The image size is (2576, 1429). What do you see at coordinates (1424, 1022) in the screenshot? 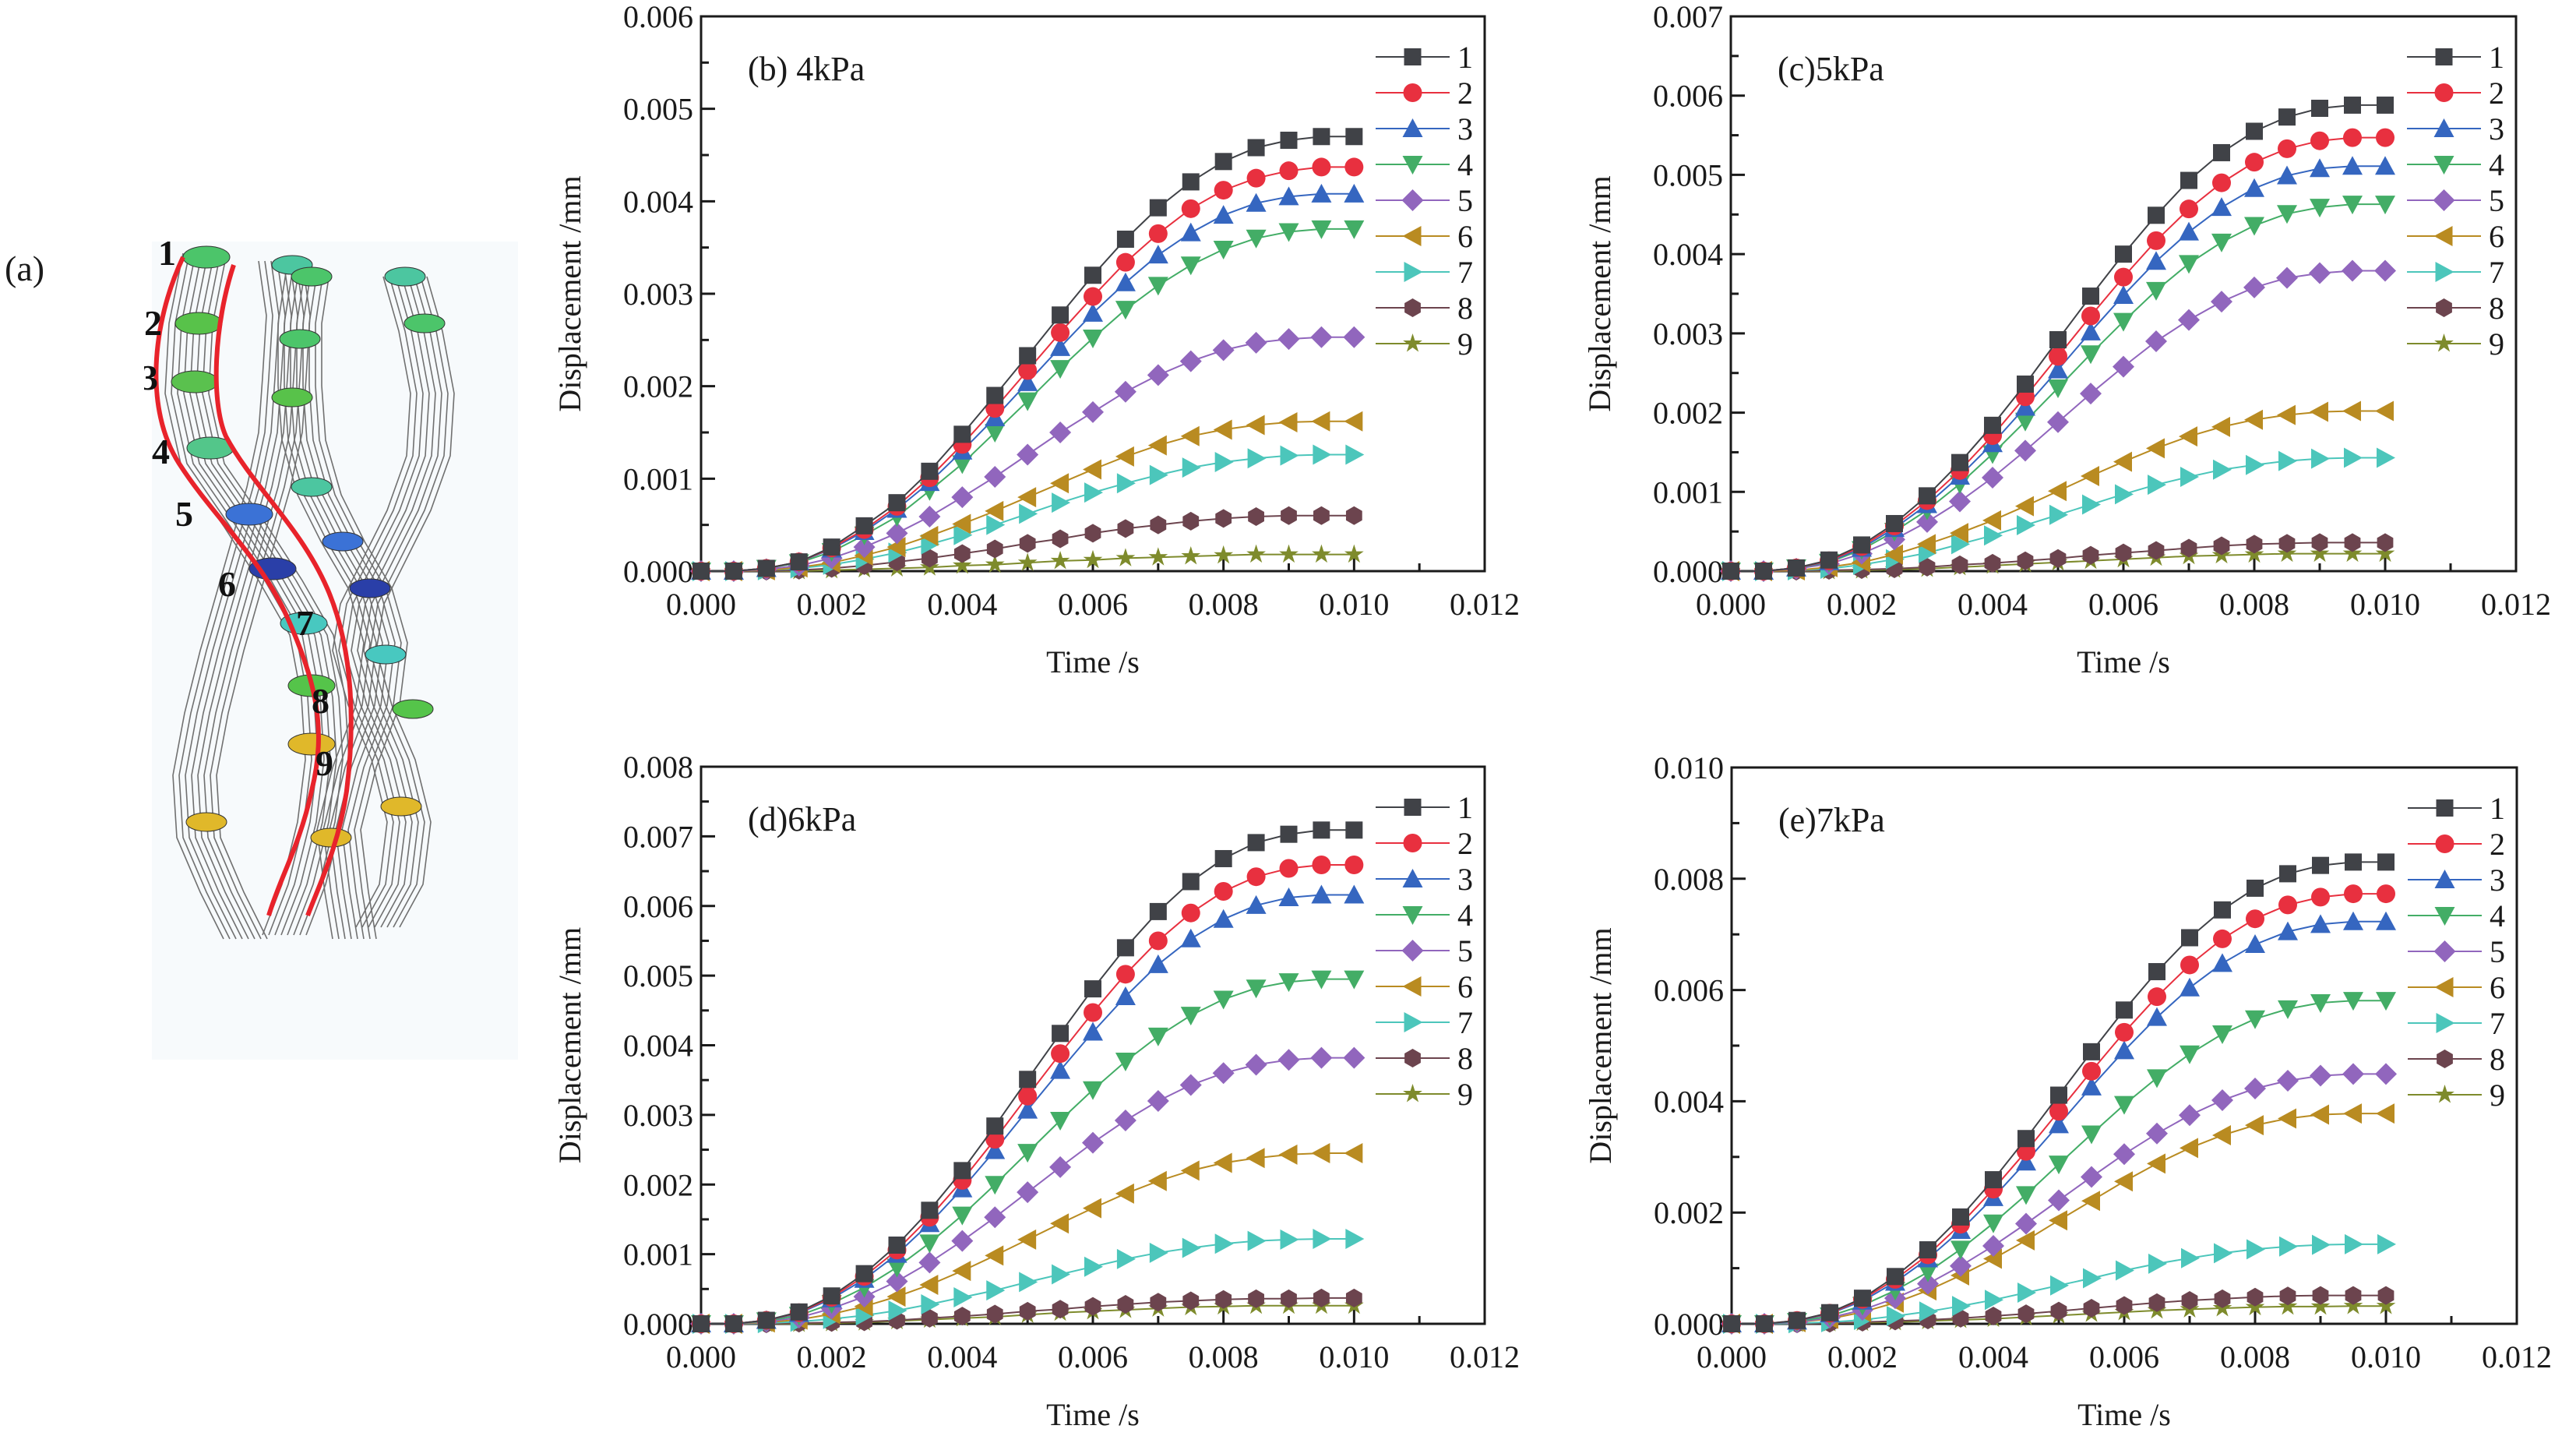
I see `legend-item: 7` at bounding box center [1424, 1022].